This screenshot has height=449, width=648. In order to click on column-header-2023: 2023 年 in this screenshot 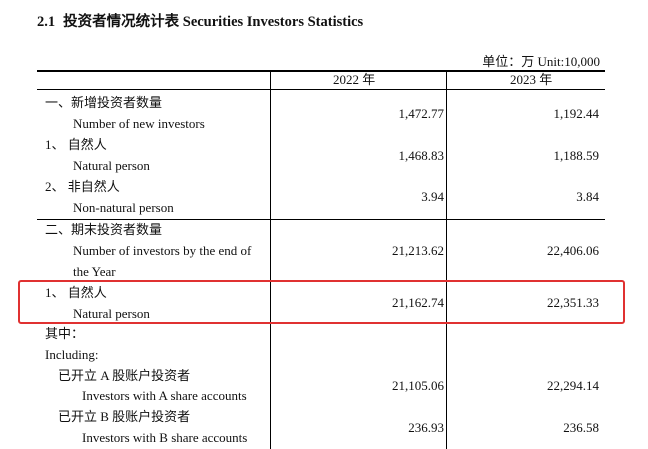, I will do `click(531, 79)`.